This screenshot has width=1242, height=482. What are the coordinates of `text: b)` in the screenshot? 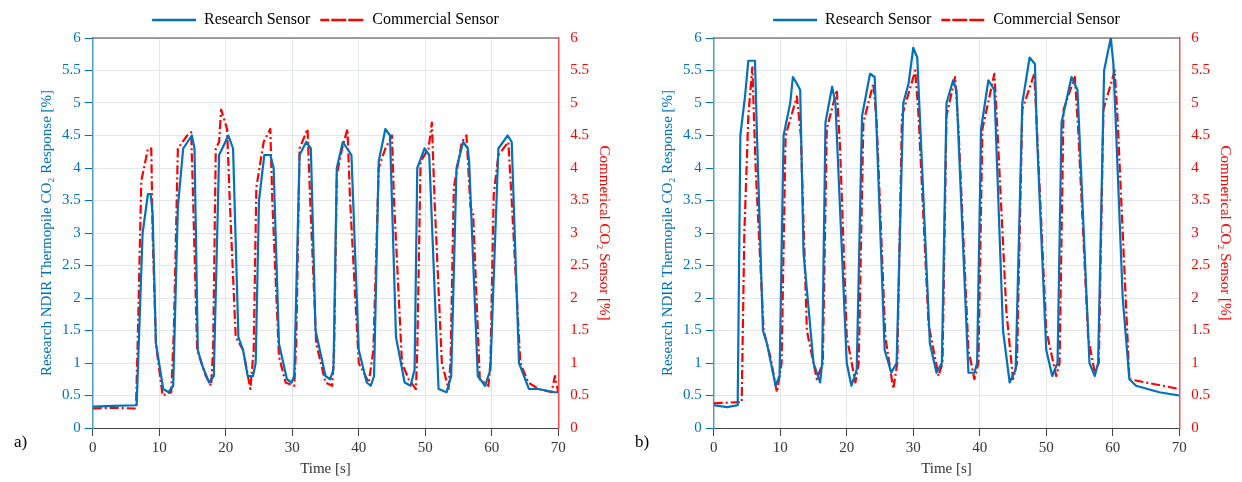 It's located at (642, 442).